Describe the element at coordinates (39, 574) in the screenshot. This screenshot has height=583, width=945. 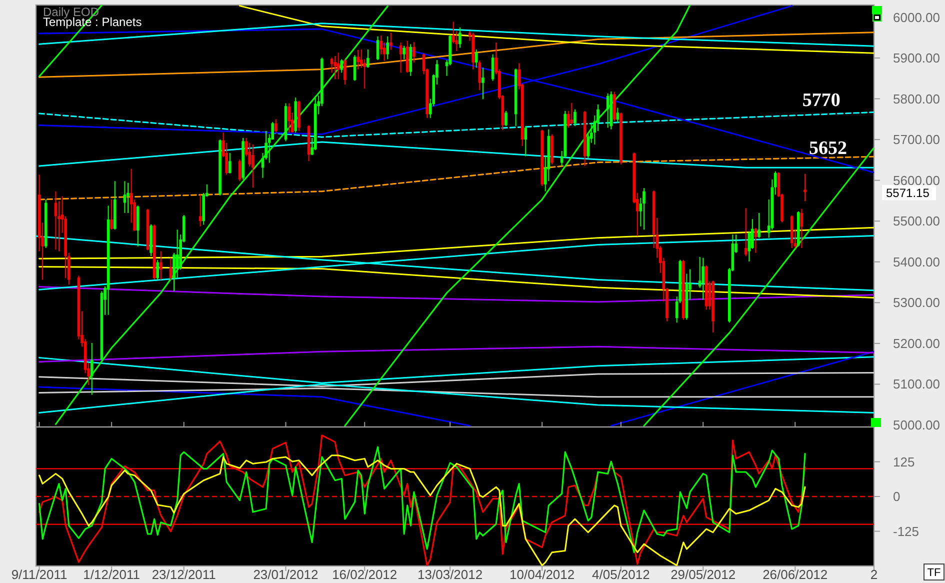
I see `x-tick-label: 9/11/2011` at that location.